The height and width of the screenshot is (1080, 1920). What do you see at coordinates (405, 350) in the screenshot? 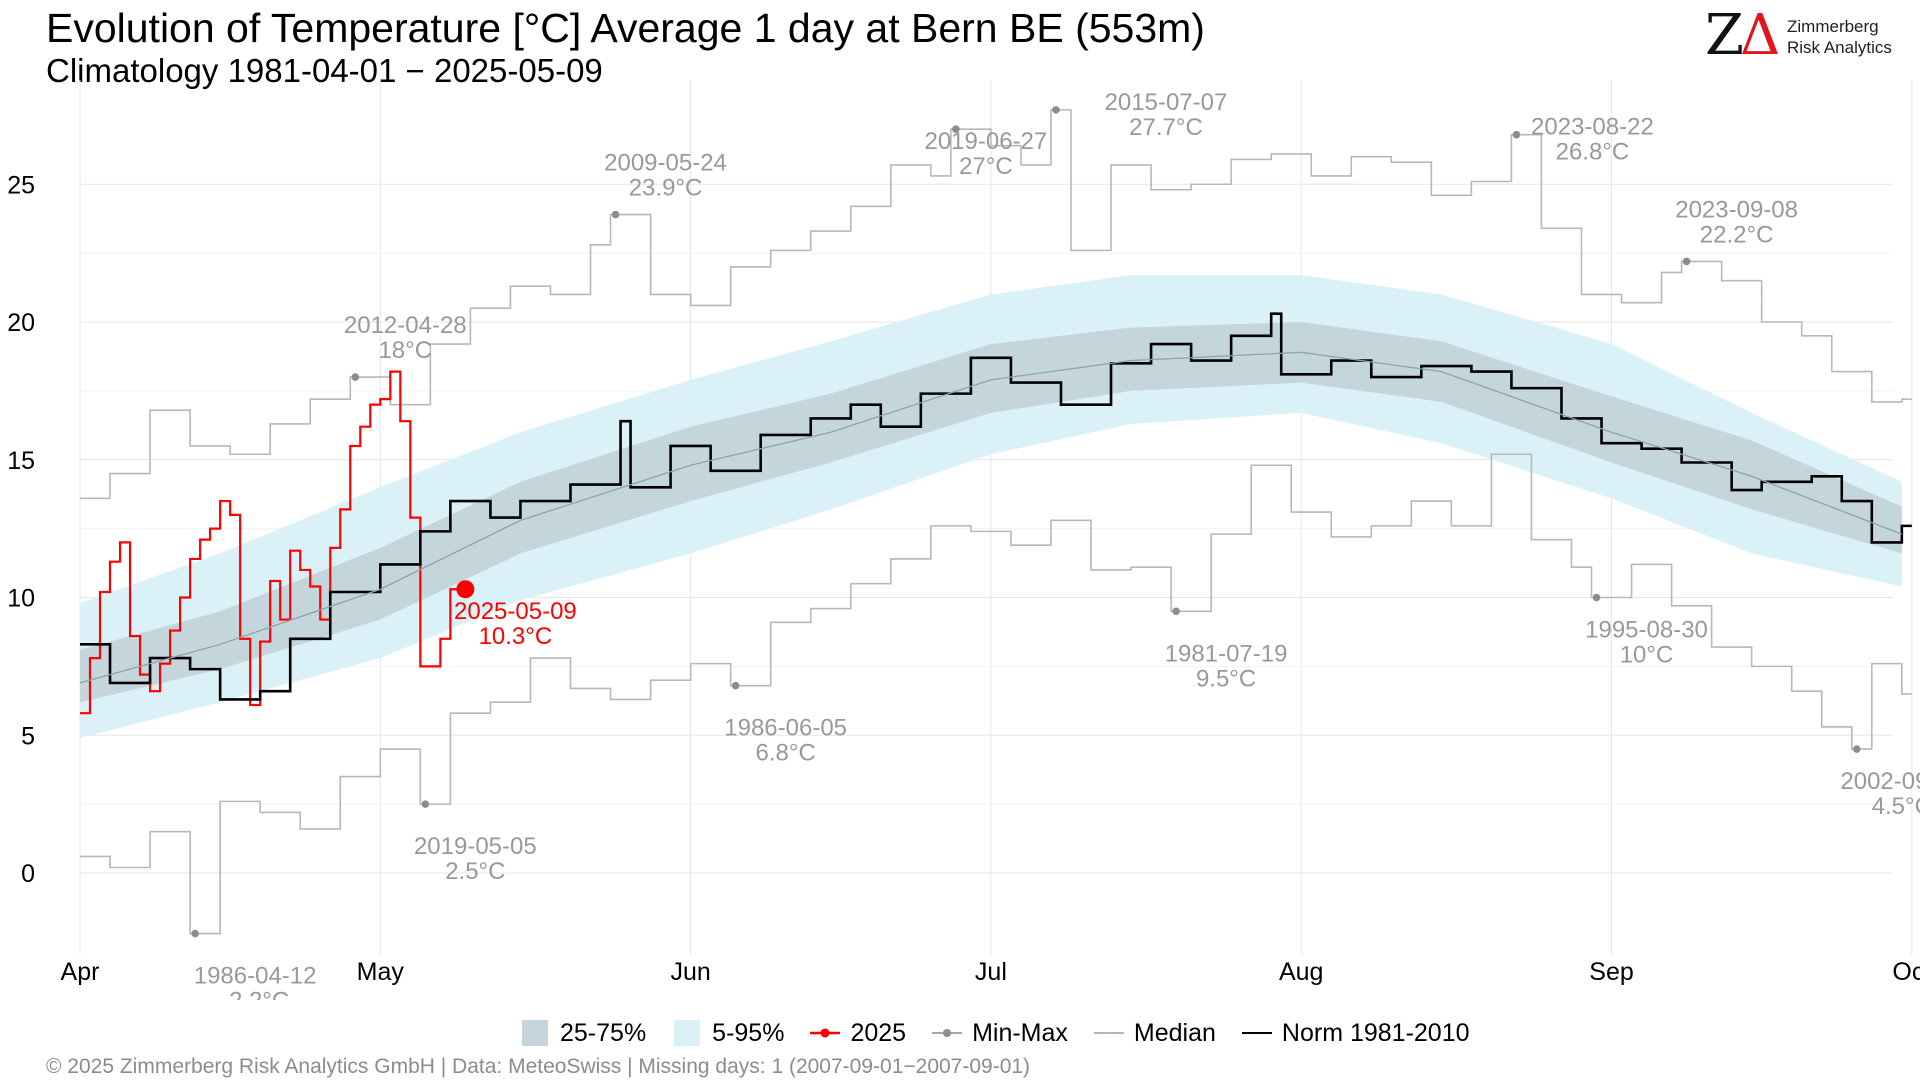
I see `annotation-value: 18°C` at bounding box center [405, 350].